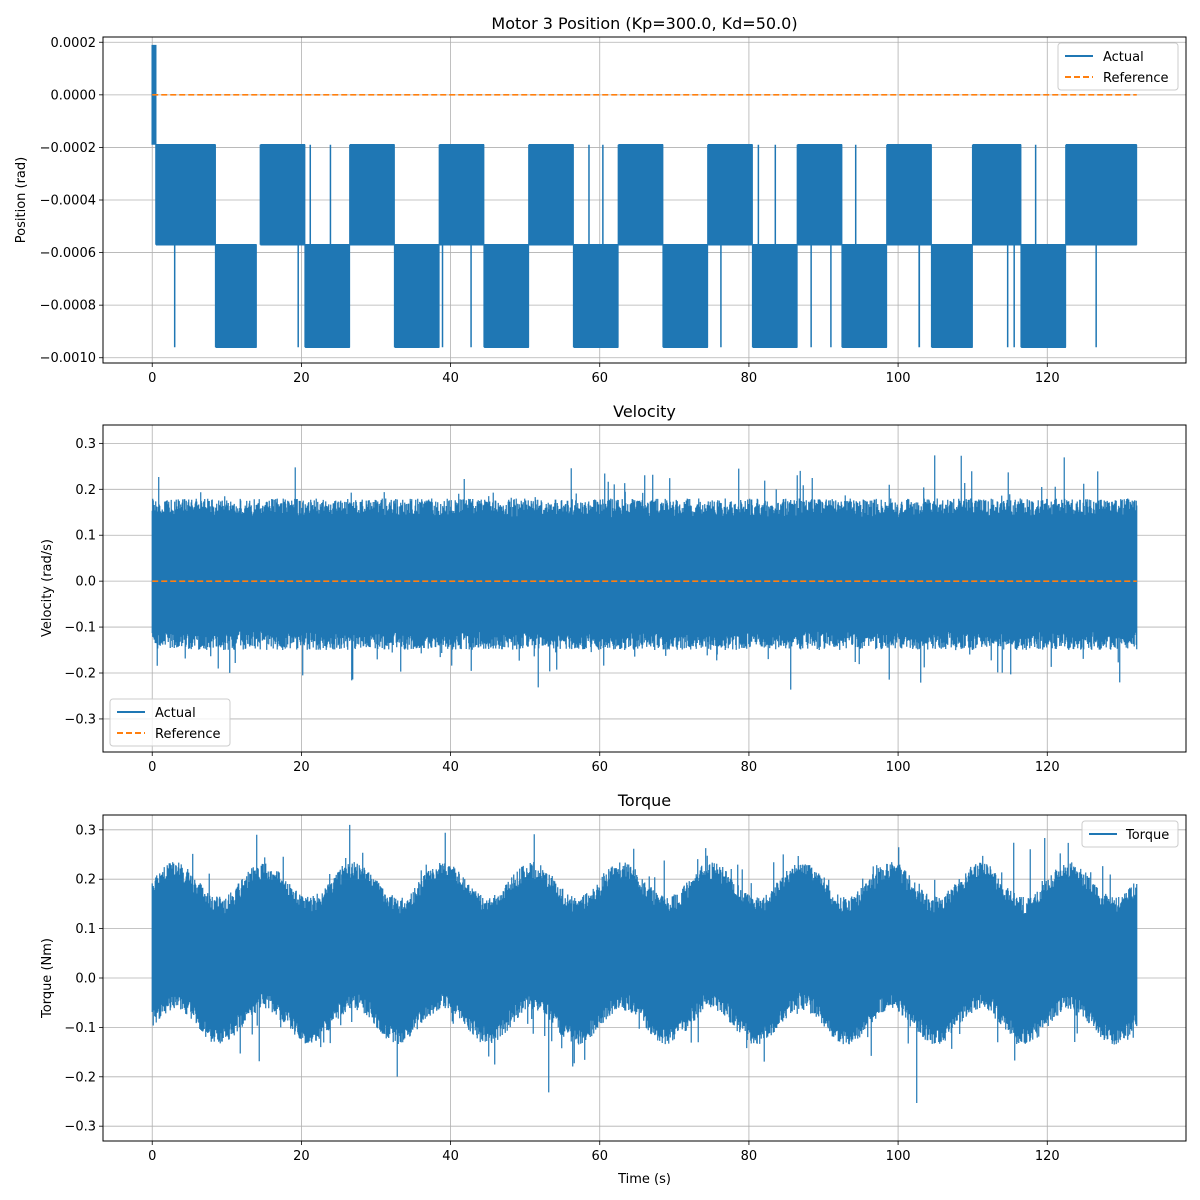  What do you see at coordinates (85, 880) in the screenshot?
I see `torque-ytick-label: 0.2` at bounding box center [85, 880].